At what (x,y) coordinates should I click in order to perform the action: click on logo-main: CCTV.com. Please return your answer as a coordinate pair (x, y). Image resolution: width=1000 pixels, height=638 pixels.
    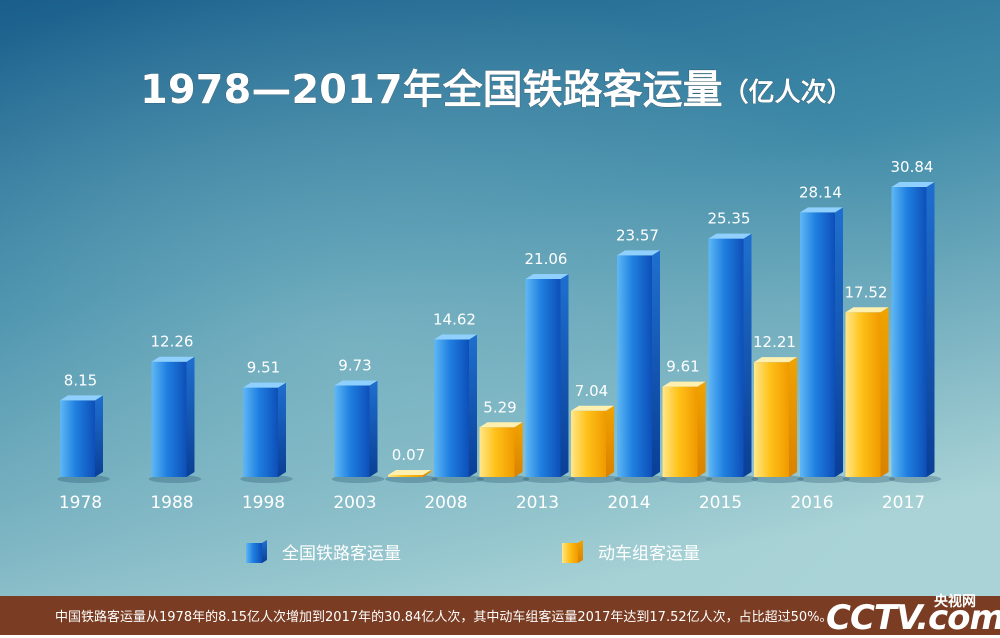
    Looking at the image, I should click on (913, 618).